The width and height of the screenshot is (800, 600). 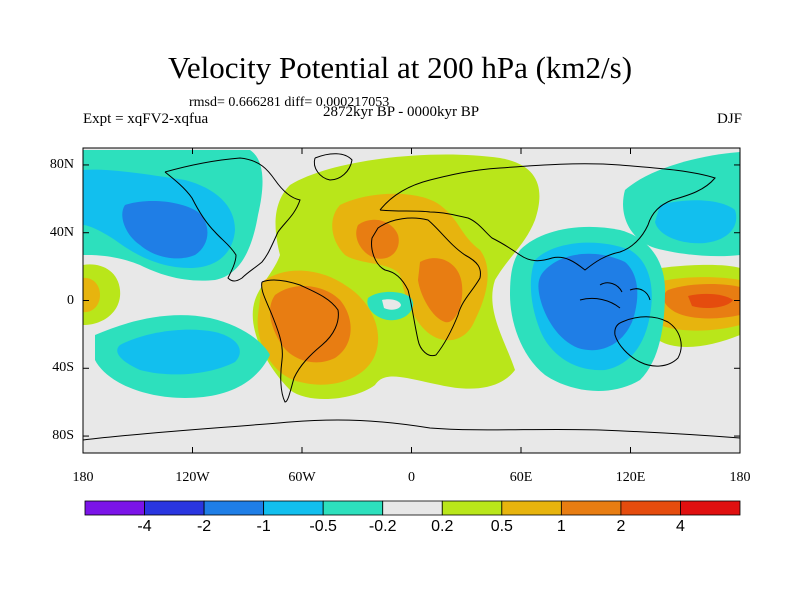 I want to click on contour-darkorange-south-america, so click(x=310, y=324).